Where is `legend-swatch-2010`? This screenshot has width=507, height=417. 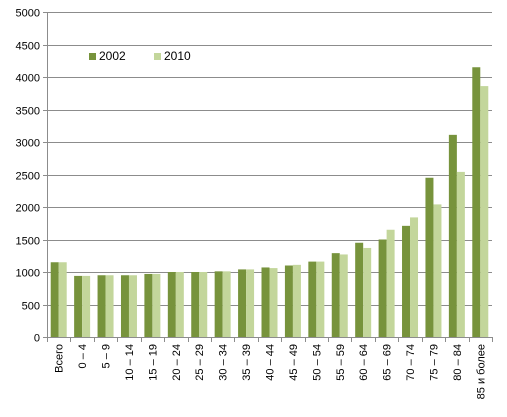 legend-swatch-2010 is located at coordinates (157, 56).